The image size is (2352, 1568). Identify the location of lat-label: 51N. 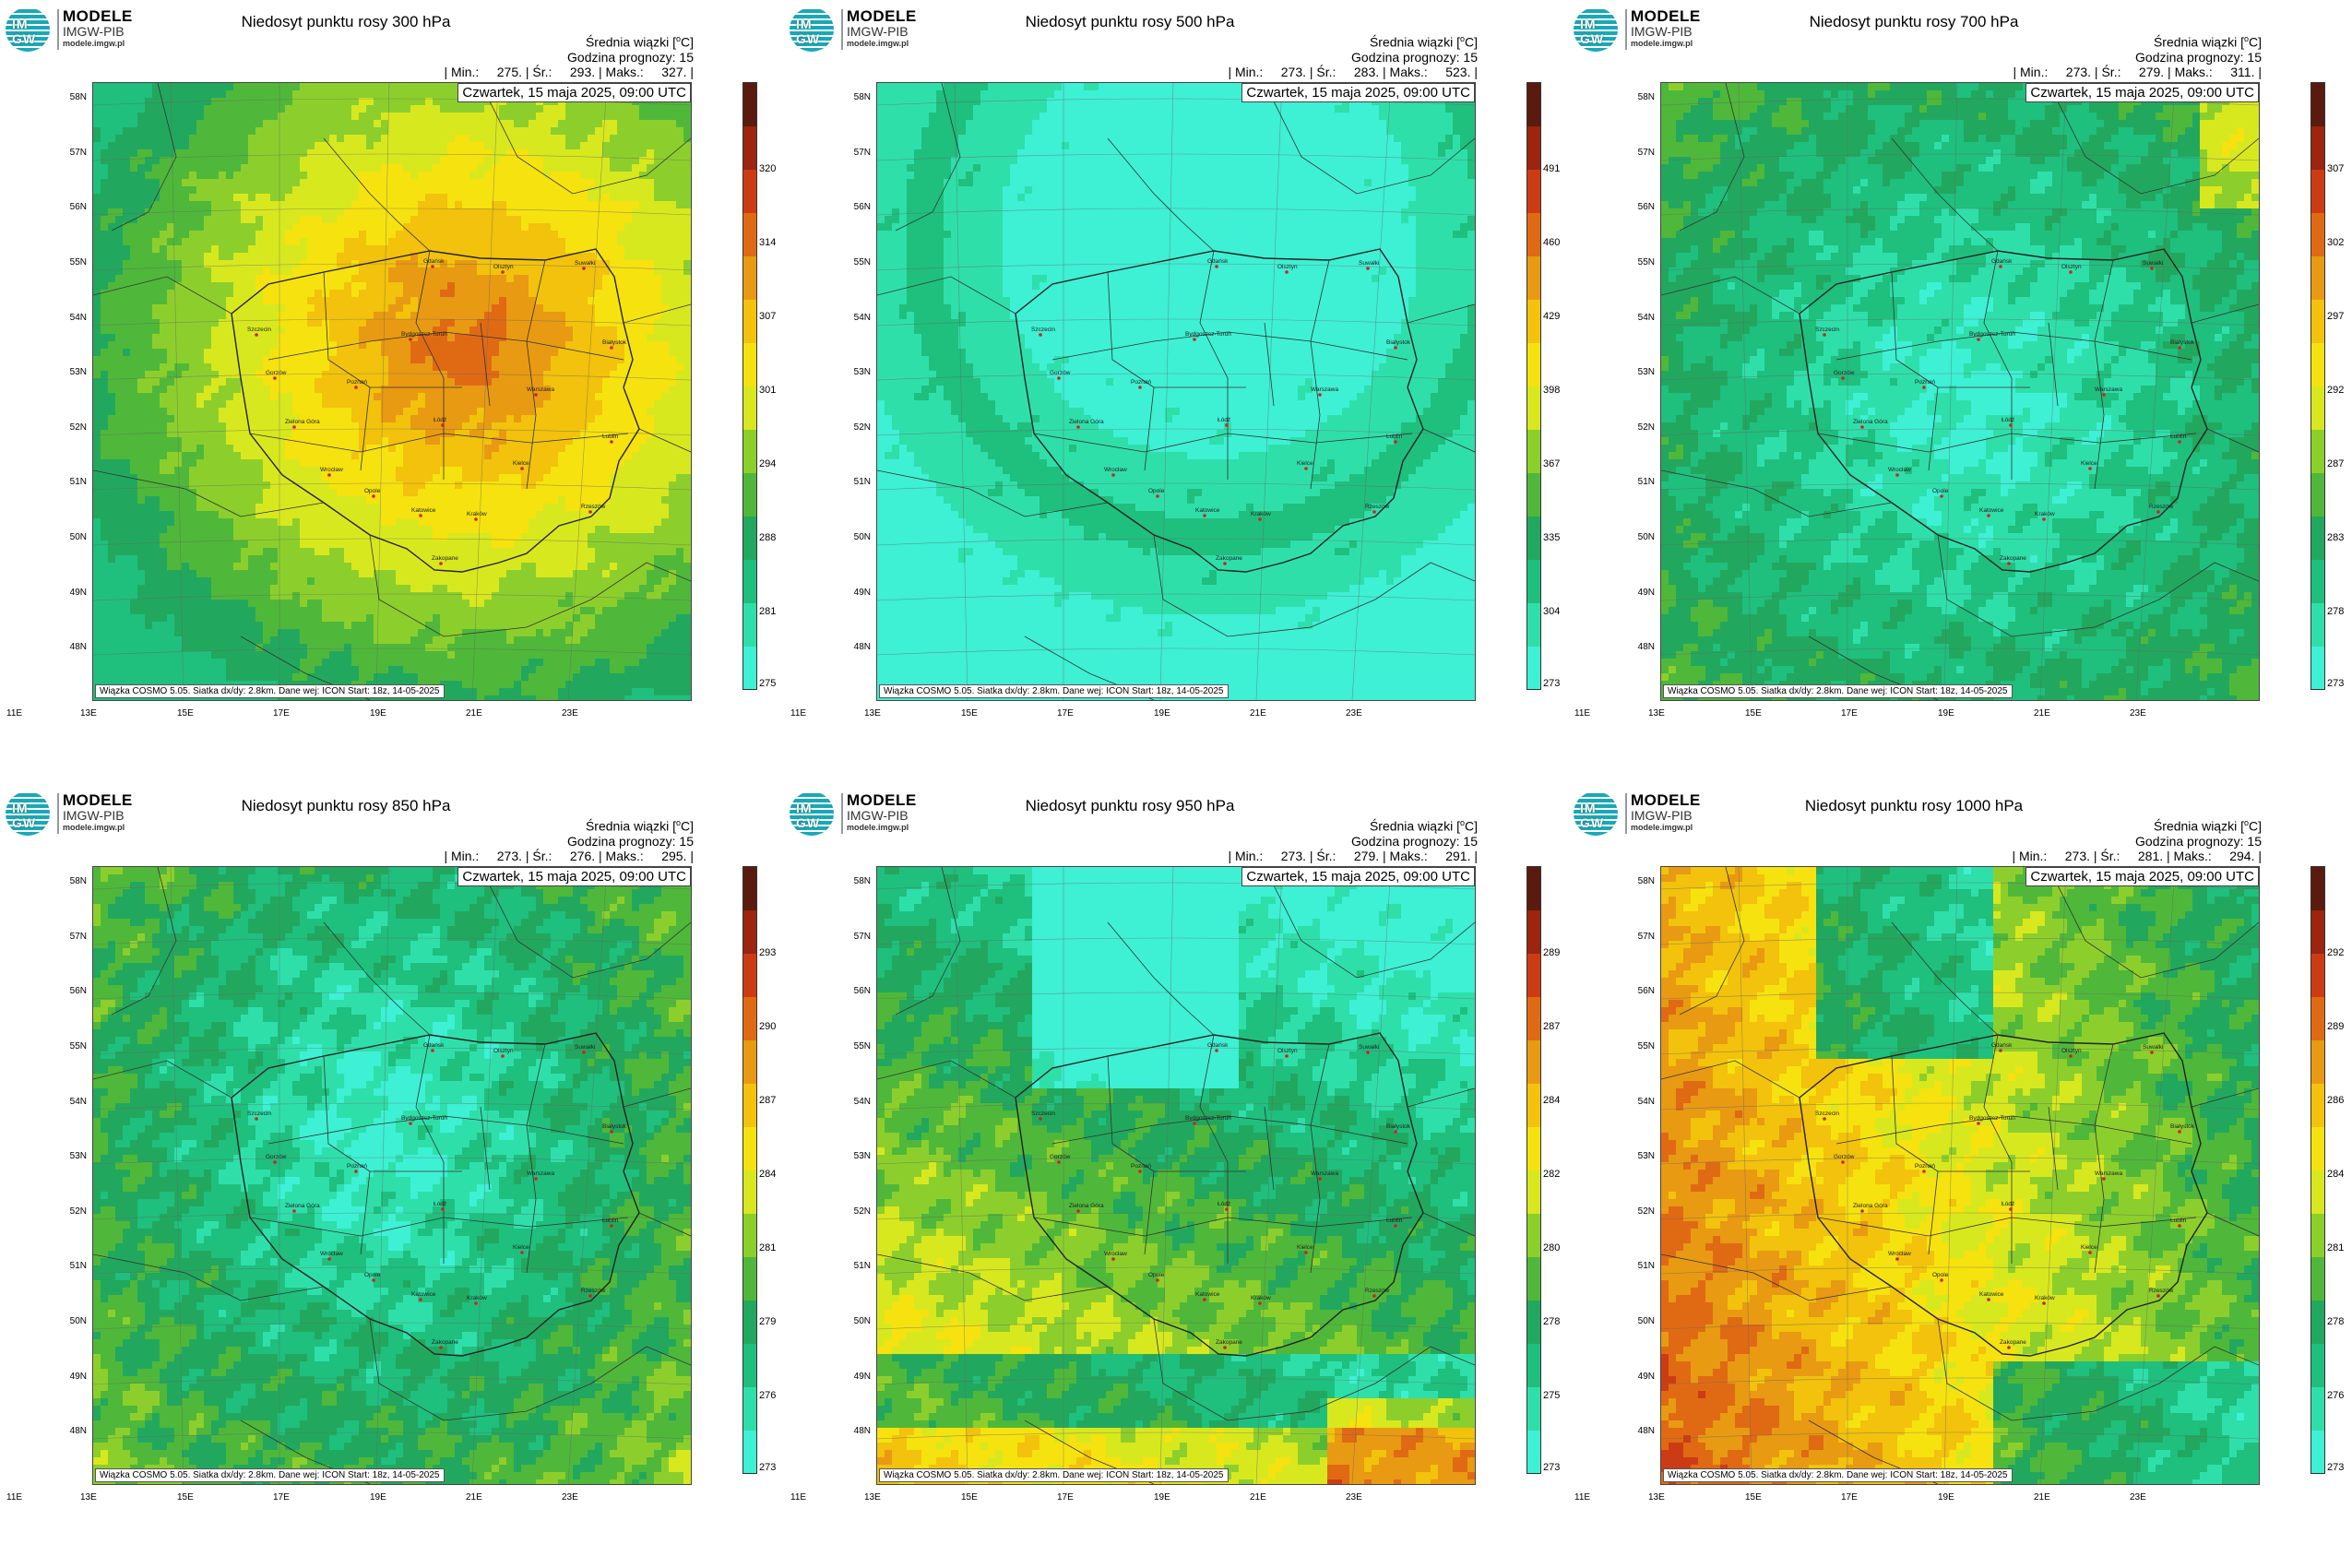
(862, 1266).